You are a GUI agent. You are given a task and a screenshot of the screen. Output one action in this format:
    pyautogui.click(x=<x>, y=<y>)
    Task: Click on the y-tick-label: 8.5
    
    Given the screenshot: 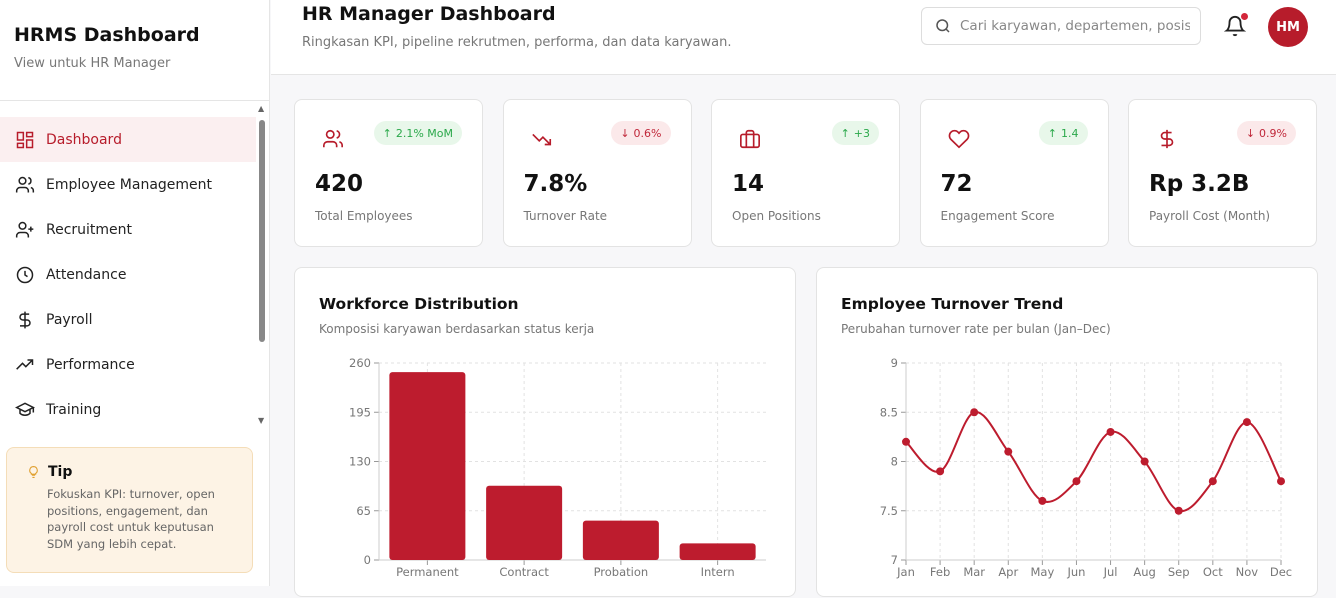 What is the action you would take?
    pyautogui.click(x=889, y=412)
    